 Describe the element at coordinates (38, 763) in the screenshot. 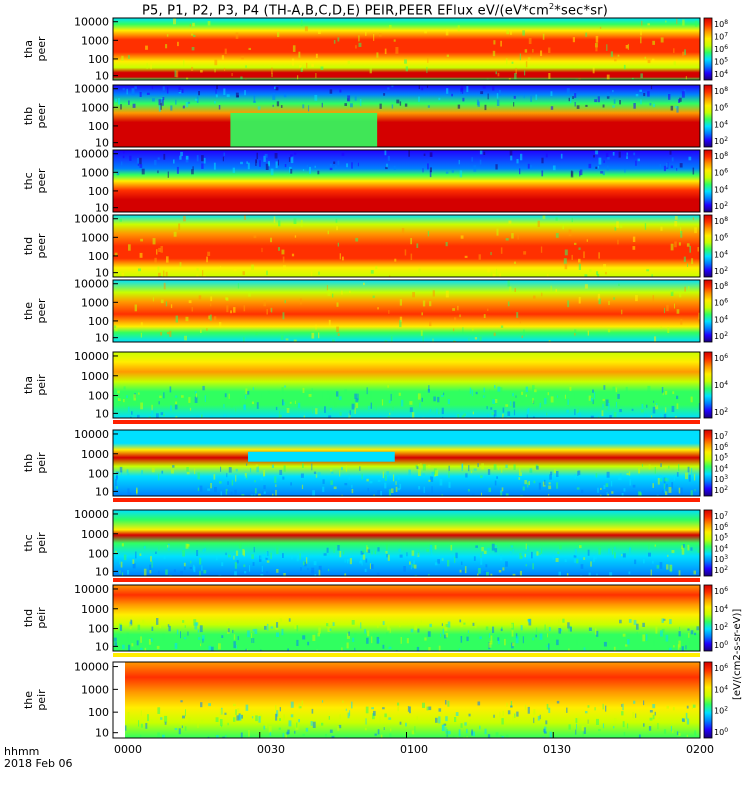

I see `date-label: 2018 Feb 06` at that location.